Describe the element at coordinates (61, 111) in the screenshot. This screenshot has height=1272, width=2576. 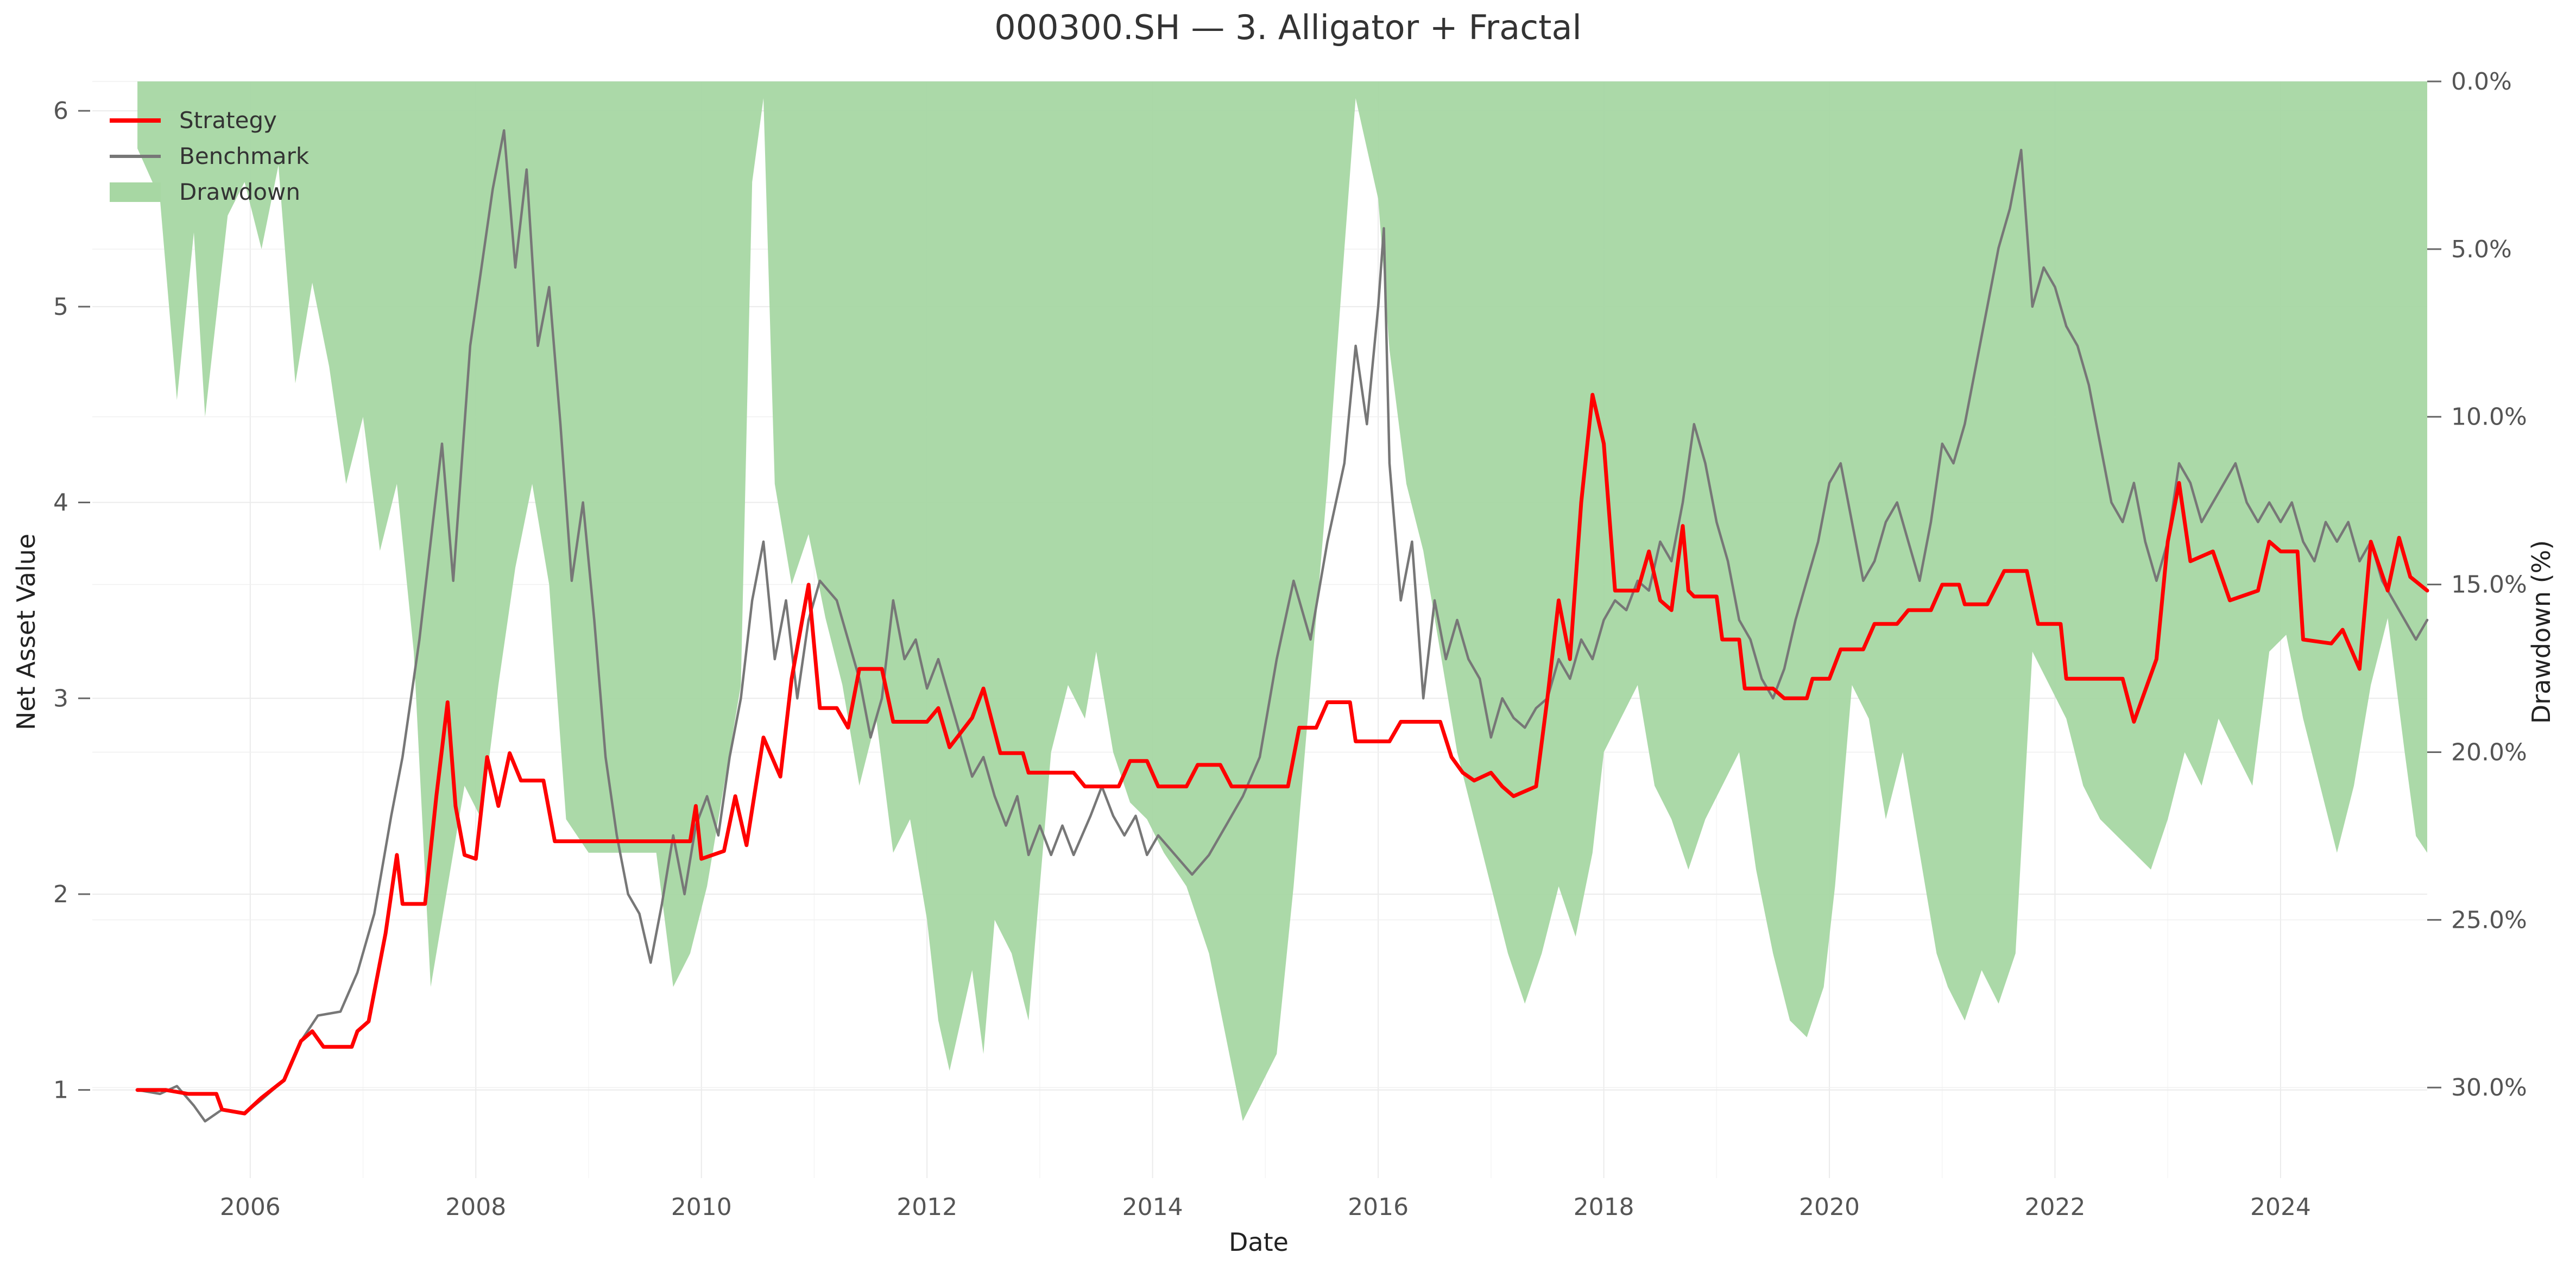
I see `y-tick-label: 6` at that location.